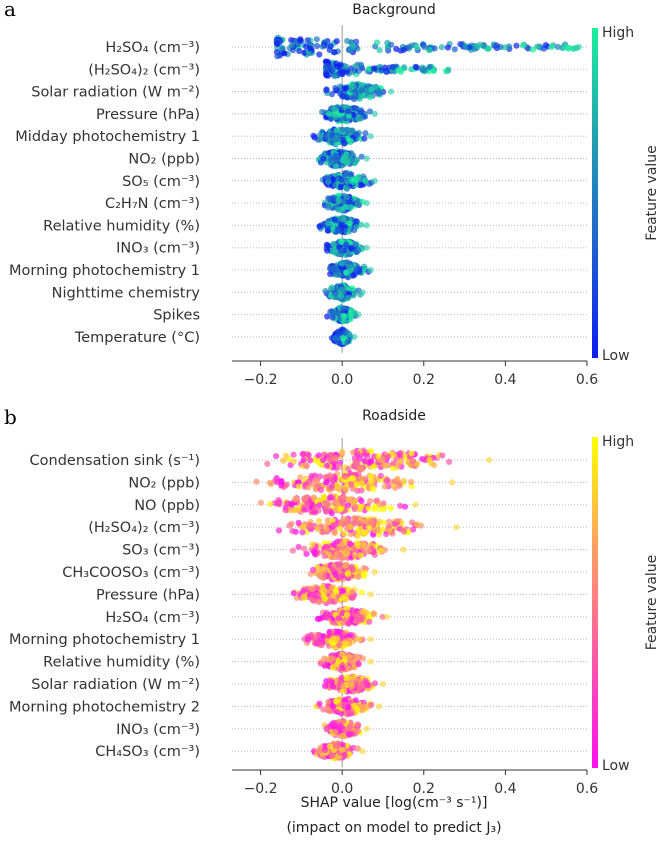 The width and height of the screenshot is (661, 847). I want to click on feature-label: Solar radiation (W m⁻²), so click(115, 685).